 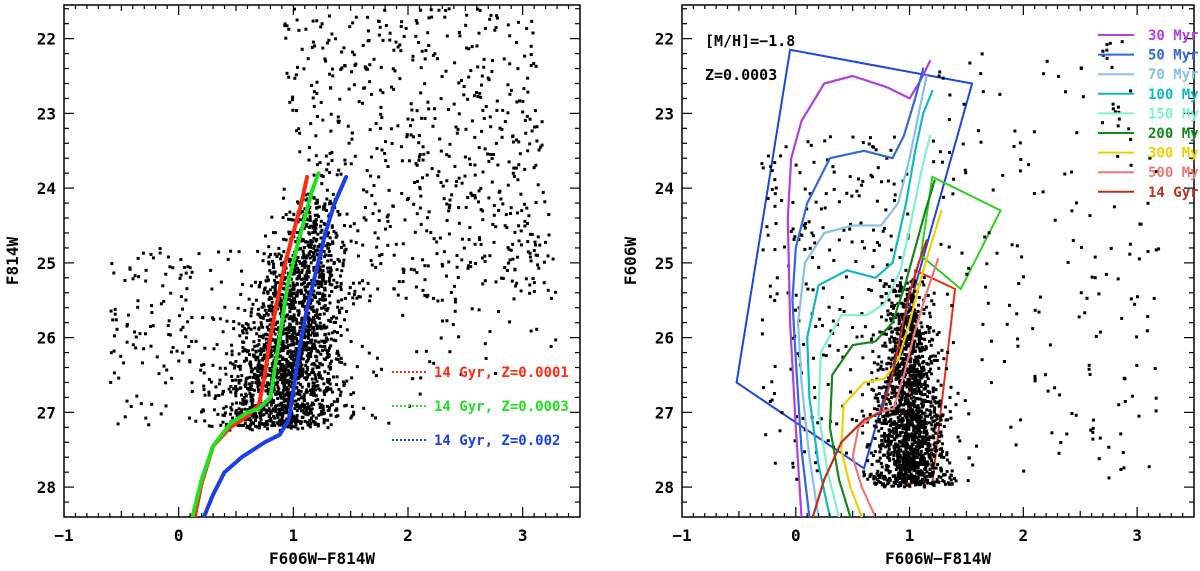 I want to click on left-x-tick-labels: −1 0 1 2 3, so click(x=290, y=535).